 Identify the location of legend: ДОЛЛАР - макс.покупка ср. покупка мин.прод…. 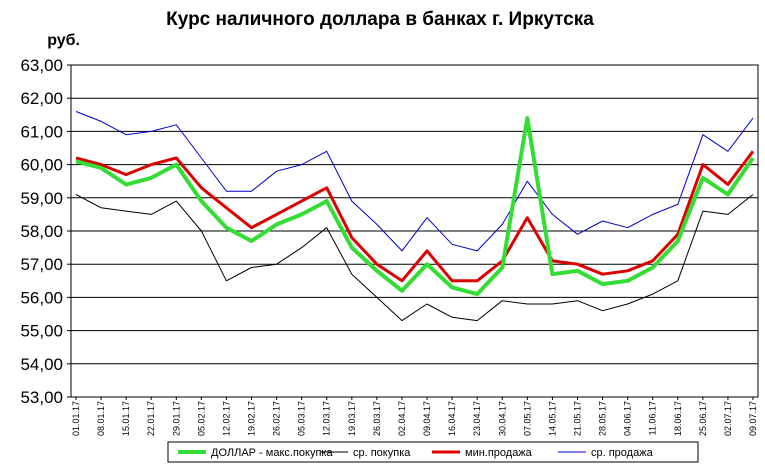
(433, 452).